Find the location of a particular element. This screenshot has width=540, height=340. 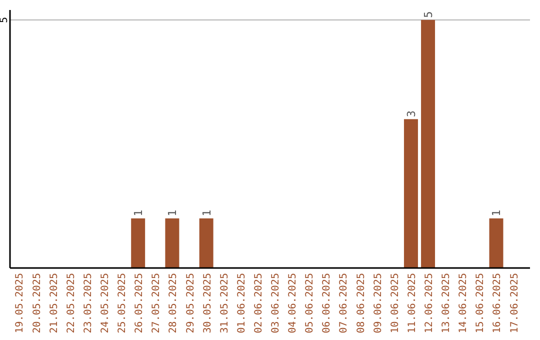

x-tick-label: 09.06.2025 is located at coordinates (378, 303).